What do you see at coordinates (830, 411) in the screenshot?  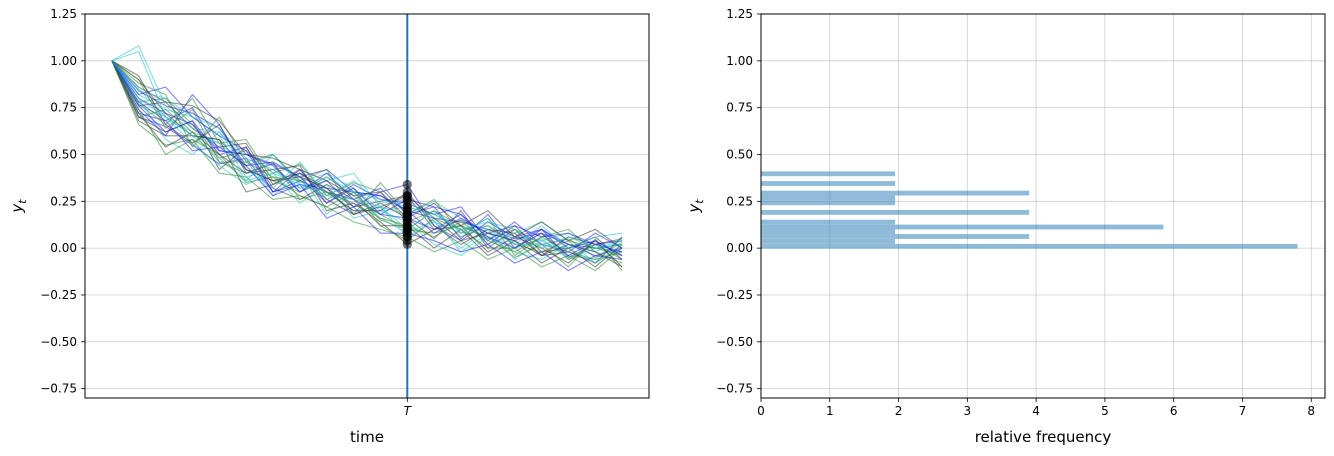 I see `right-x-tick-label: 1` at bounding box center [830, 411].